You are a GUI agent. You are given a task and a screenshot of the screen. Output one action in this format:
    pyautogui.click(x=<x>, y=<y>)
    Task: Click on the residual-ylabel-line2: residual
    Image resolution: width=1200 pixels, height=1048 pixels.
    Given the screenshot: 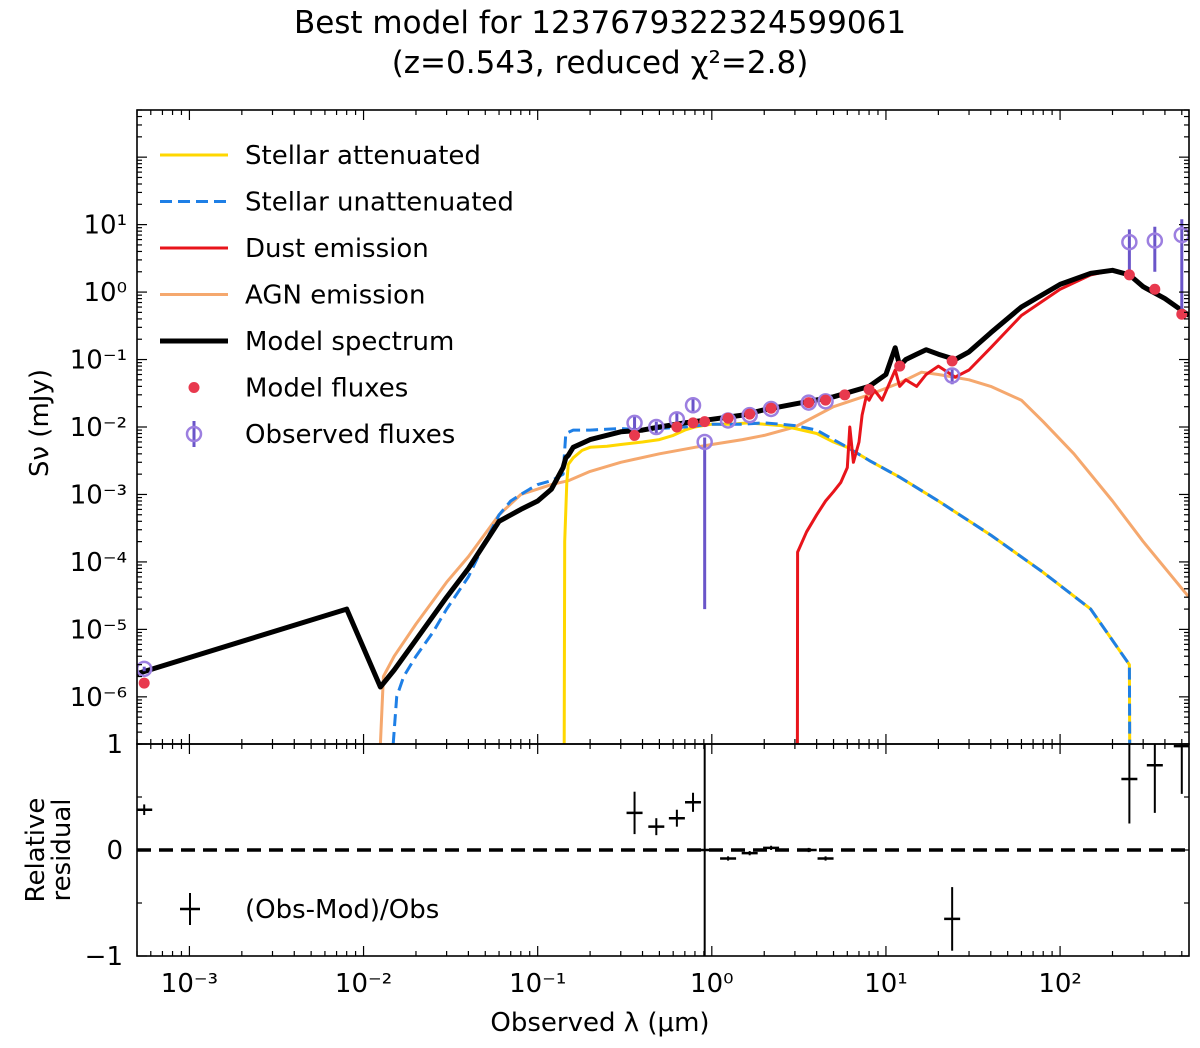 What is the action you would take?
    pyautogui.click(x=62, y=850)
    